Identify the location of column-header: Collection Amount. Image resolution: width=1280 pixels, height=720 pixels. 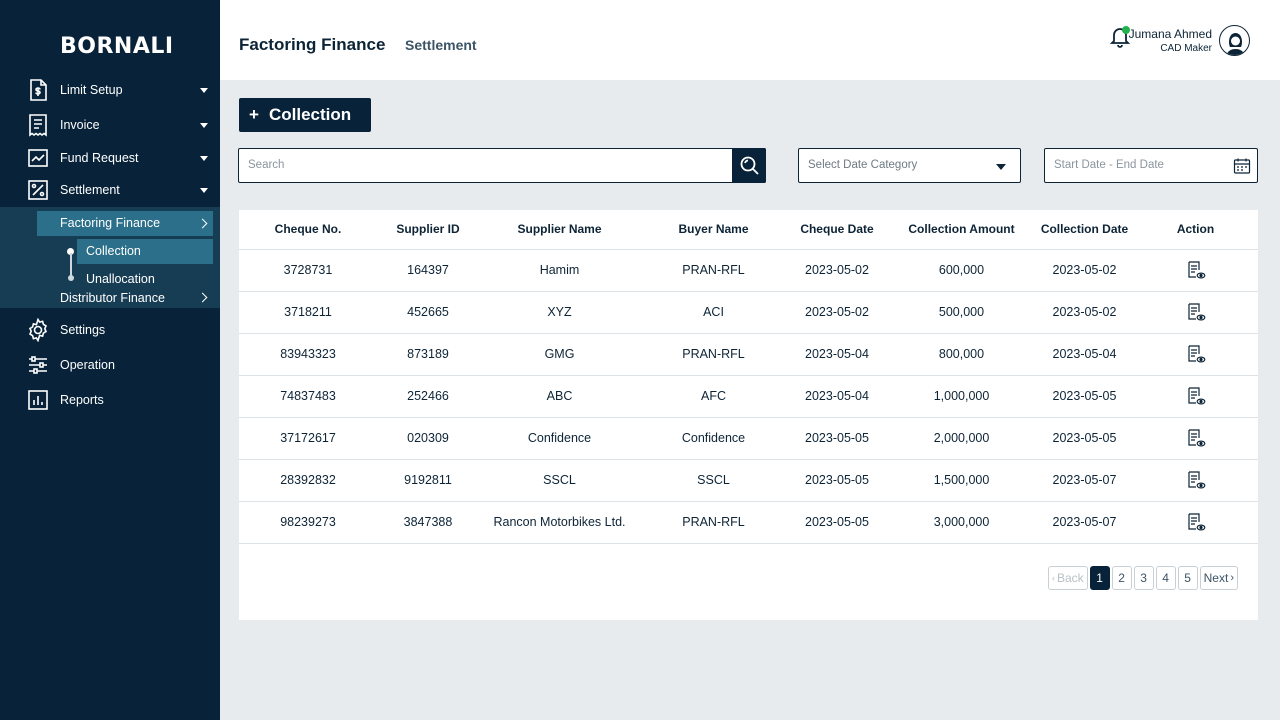
(961, 230).